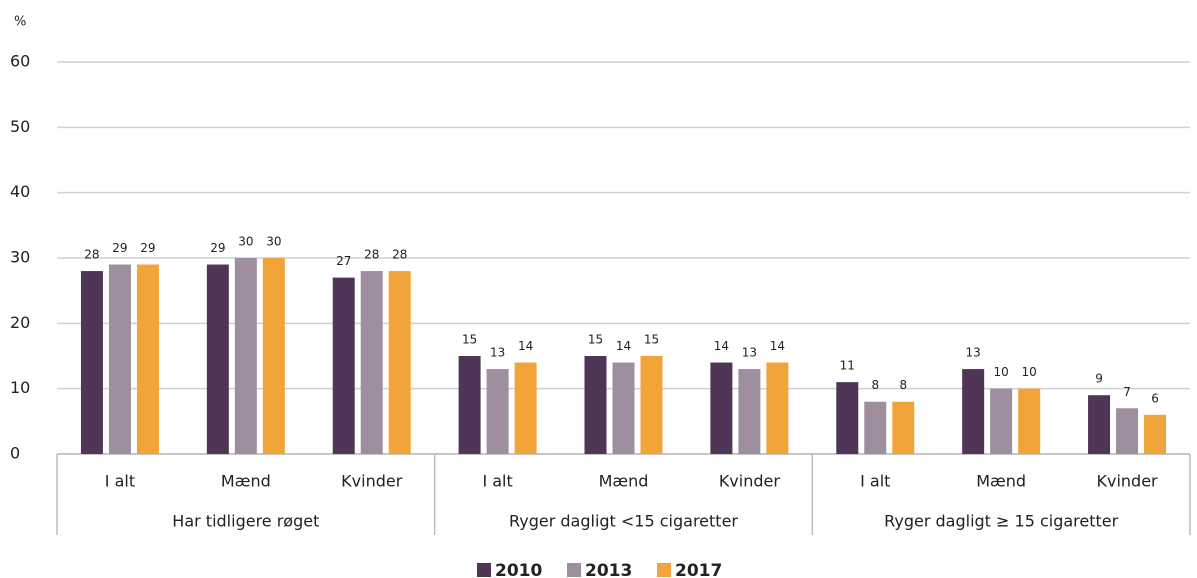  Describe the element at coordinates (20, 61) in the screenshot. I see `y-tick-label: 60` at that location.